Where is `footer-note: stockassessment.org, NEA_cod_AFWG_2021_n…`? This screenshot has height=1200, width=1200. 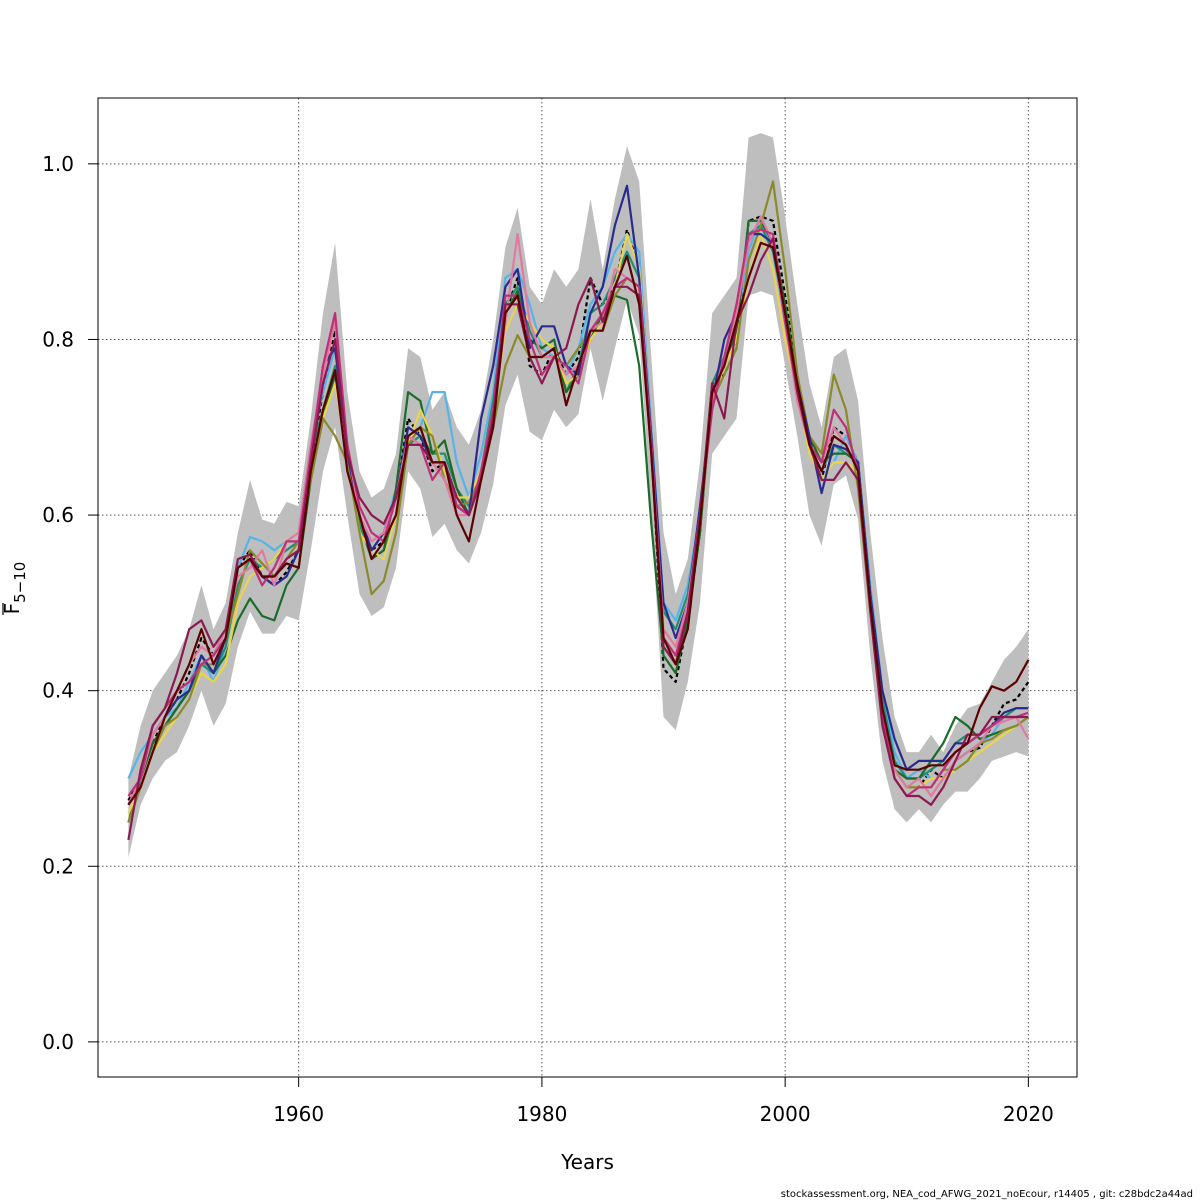
footer-note: stockassessment.org, NEA_cod_AFWG_2021_n… is located at coordinates (987, 1194).